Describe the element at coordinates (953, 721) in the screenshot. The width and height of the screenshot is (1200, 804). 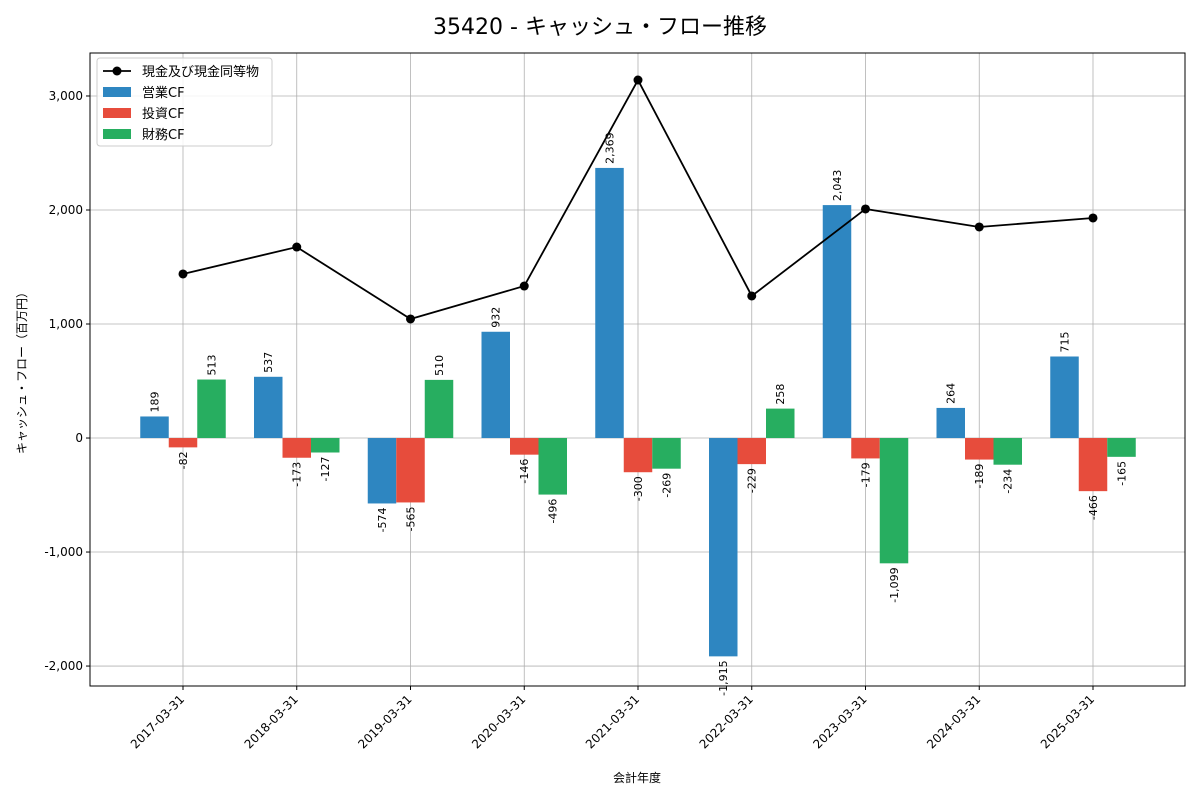
I see `x-tick-label: 2024-03-31` at that location.